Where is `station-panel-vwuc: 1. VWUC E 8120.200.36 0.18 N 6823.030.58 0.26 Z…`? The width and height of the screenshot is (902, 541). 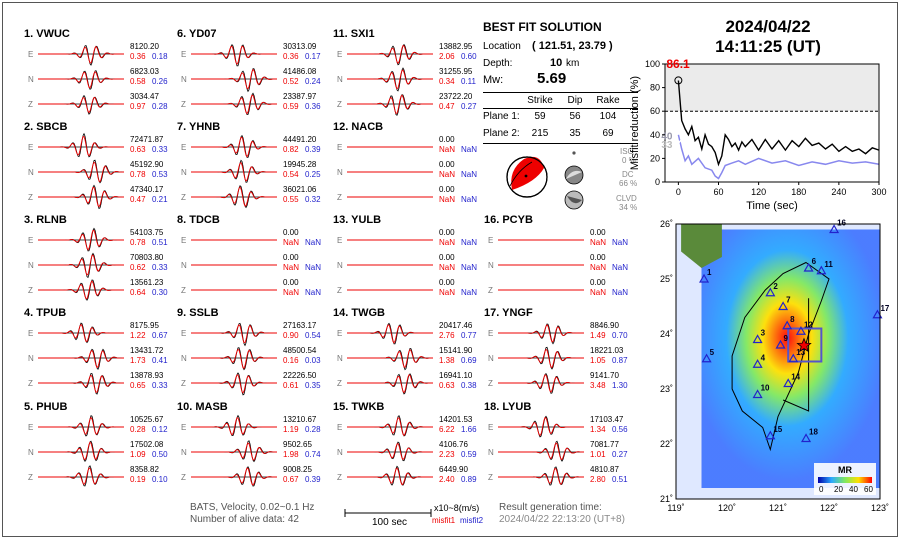 station-panel-vwuc: 1. VWUC E 8120.200.36 0.18 N 6823.030.58 0.26 Z… is located at coordinates (96, 71).